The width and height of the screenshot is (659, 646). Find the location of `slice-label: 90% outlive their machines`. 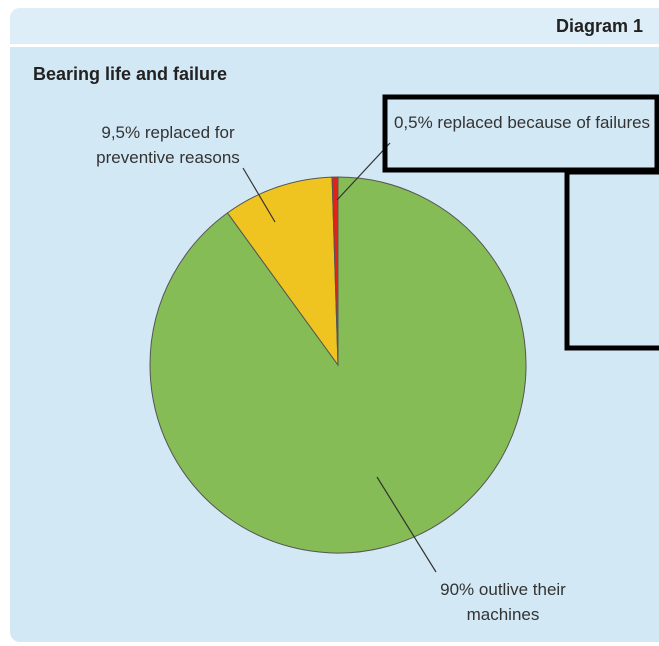

slice-label: 90% outlive their machines is located at coordinates (503, 602).